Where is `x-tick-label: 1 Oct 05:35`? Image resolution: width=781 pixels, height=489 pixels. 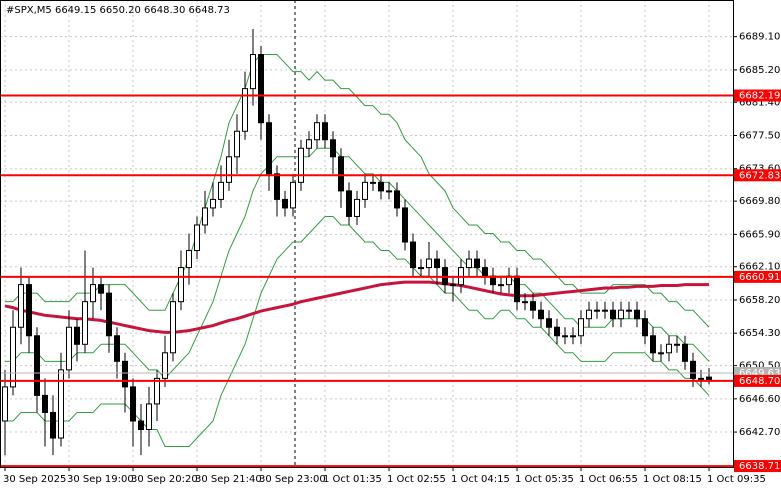 x-tick-label: 1 Oct 05:35 is located at coordinates (544, 479).